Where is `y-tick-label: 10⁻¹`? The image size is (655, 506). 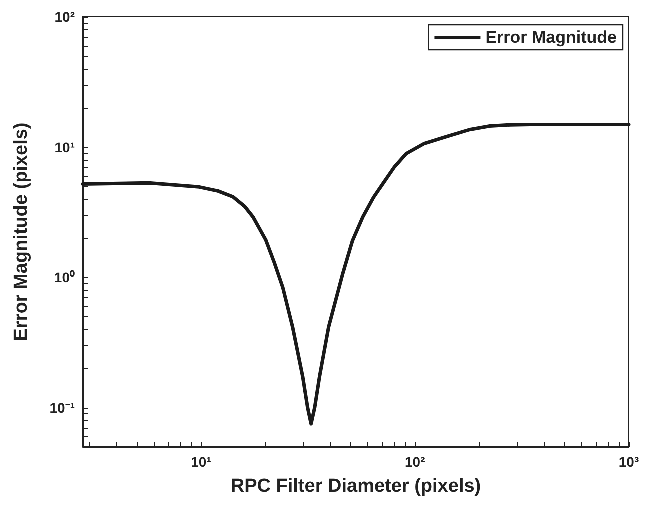 y-tick-label: 10⁻¹ is located at coordinates (63, 408).